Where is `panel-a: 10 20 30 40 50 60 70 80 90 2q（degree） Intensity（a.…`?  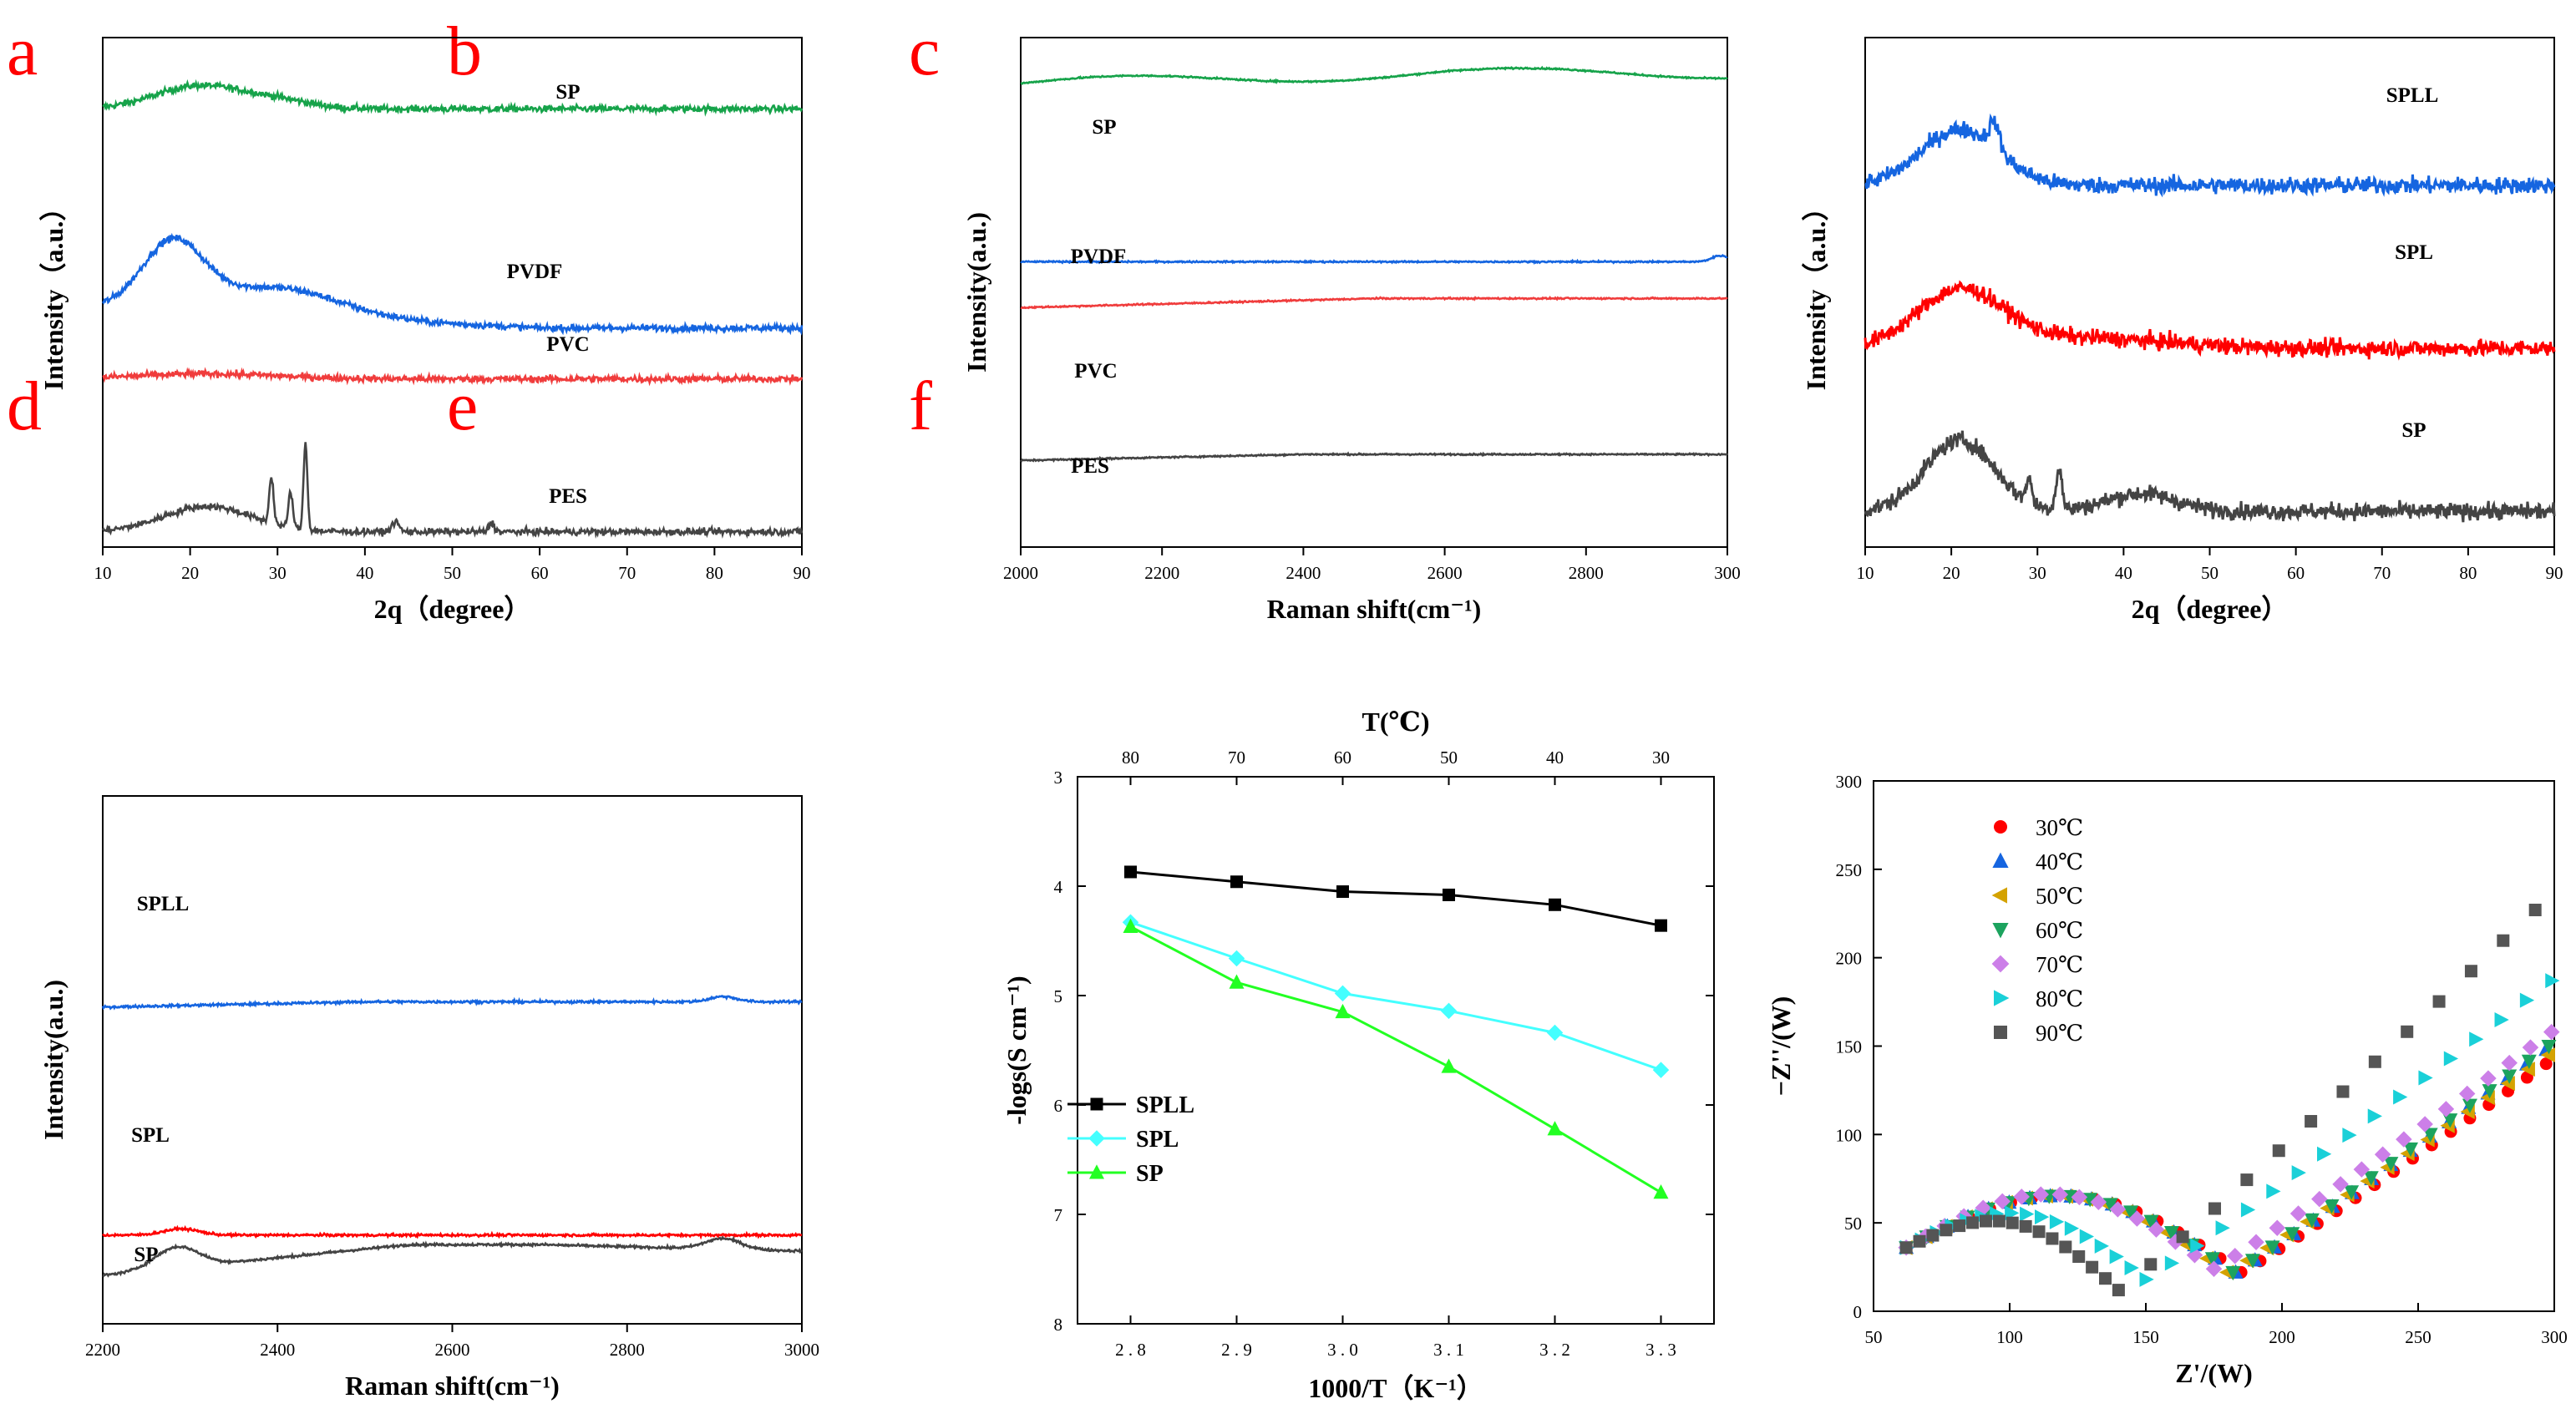
panel-a: 10 20 30 40 50 60 70 80 90 2q（degree） Intensity（a.… is located at coordinates (424, 330).